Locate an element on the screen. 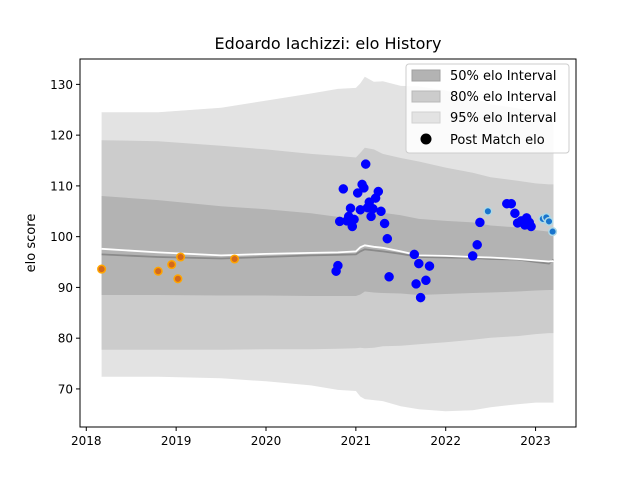 The height and width of the screenshot is (480, 640). chart-title: Edoardo Iachizzi: elo History is located at coordinates (328, 43).